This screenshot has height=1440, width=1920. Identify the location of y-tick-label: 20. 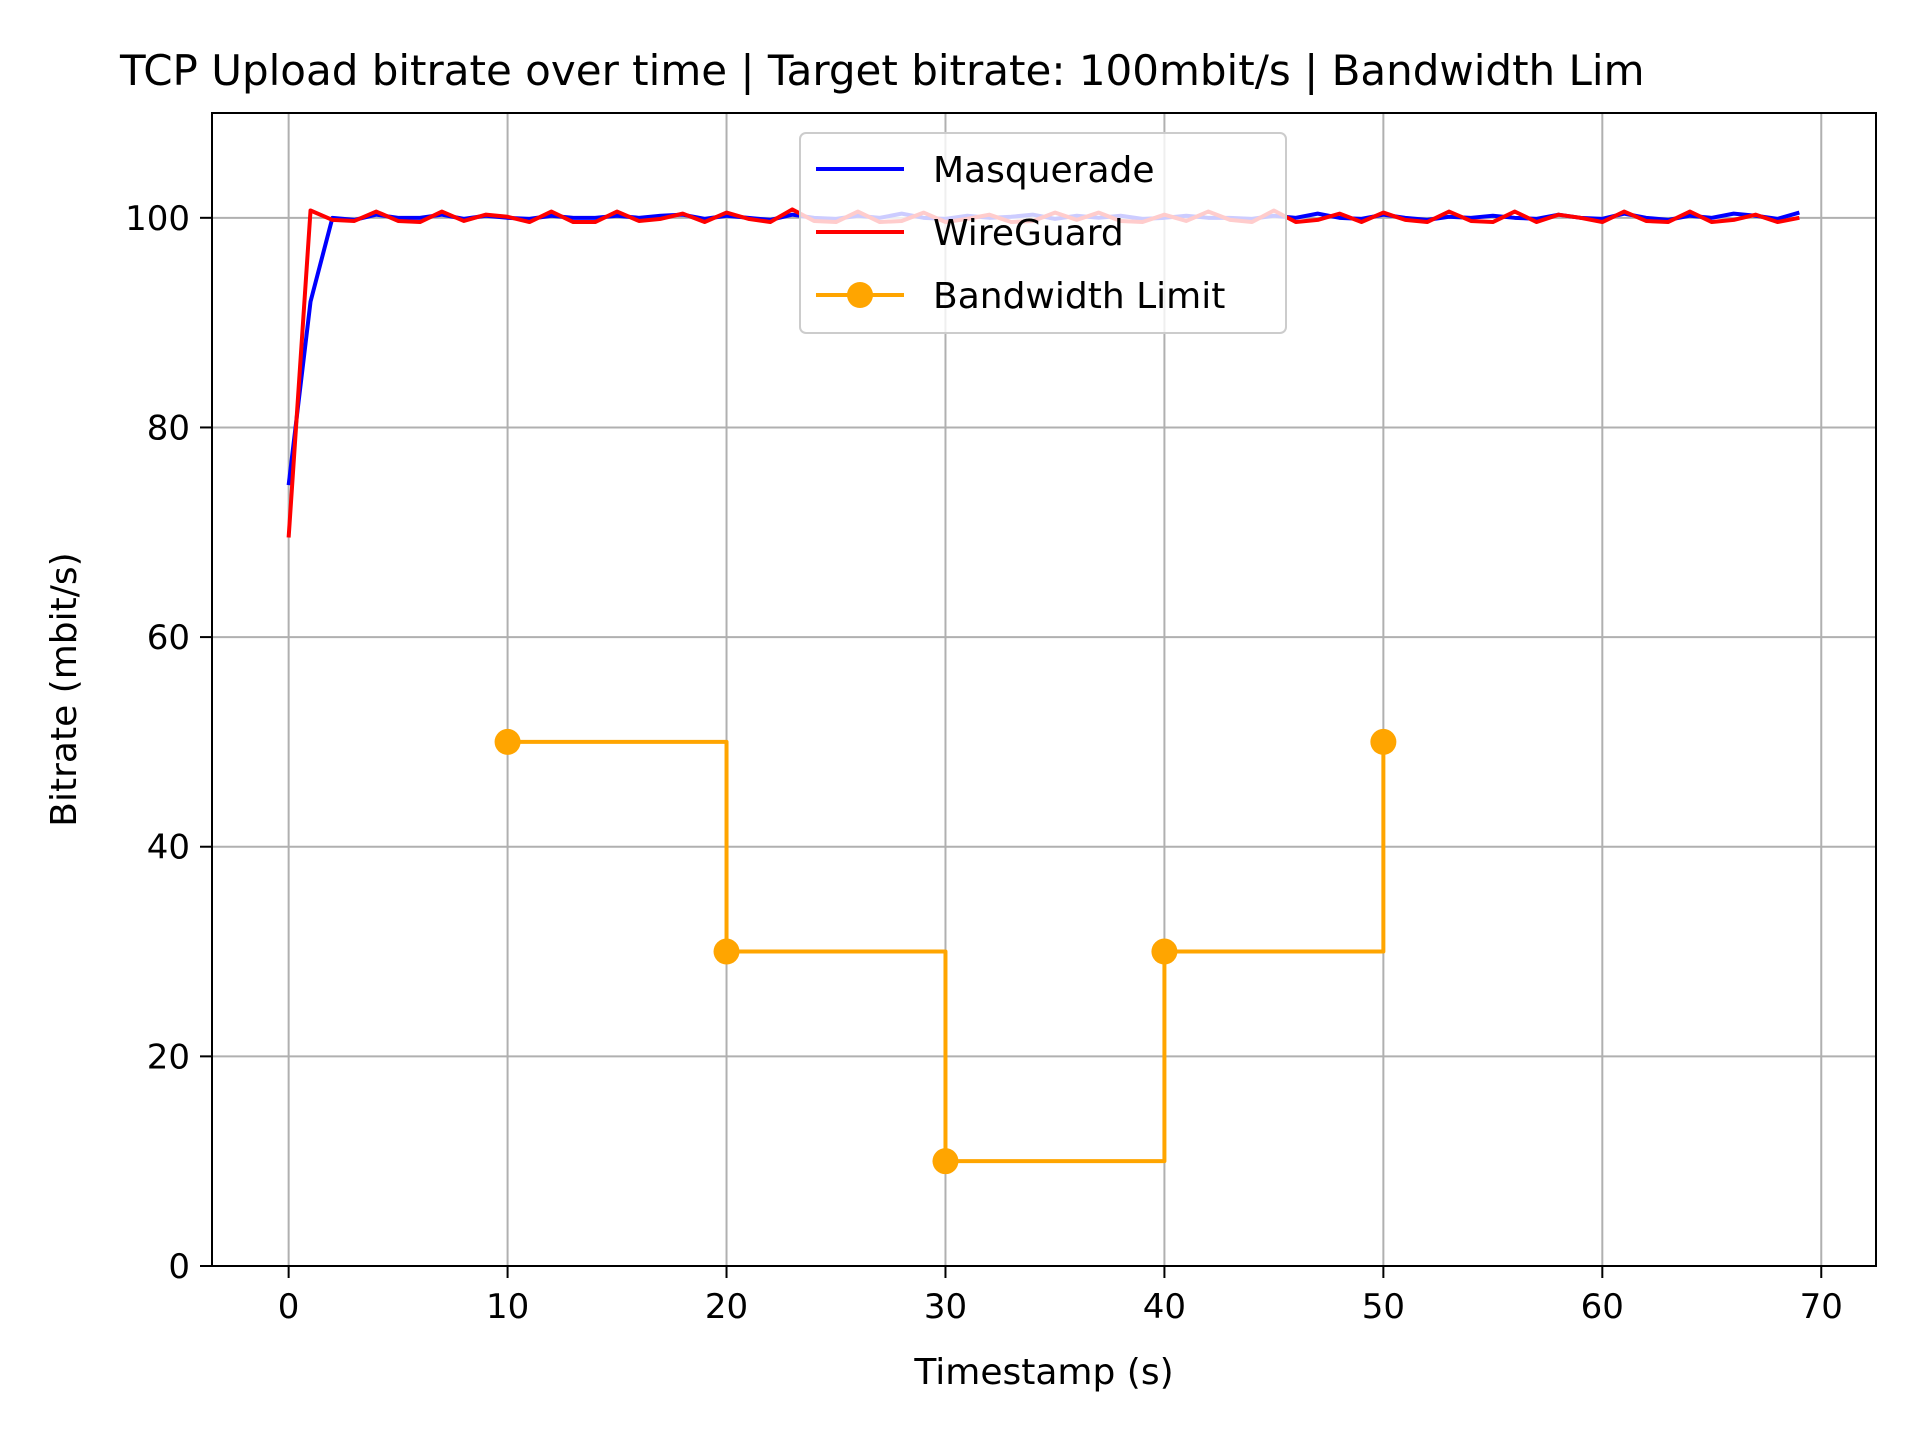
(168, 1057).